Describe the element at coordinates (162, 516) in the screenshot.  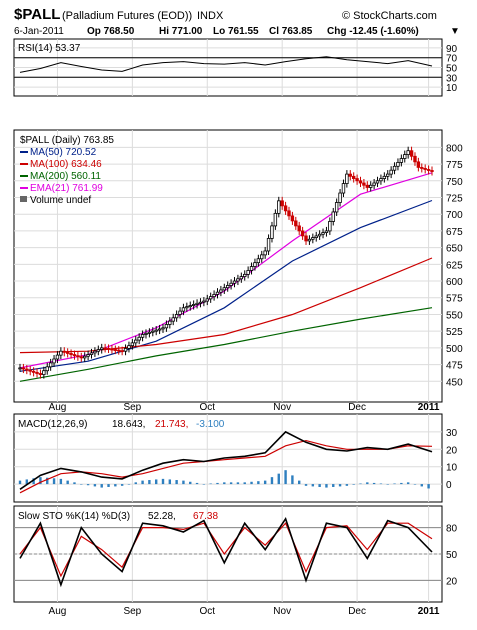
I see `legend-k-value: 52.28,` at that location.